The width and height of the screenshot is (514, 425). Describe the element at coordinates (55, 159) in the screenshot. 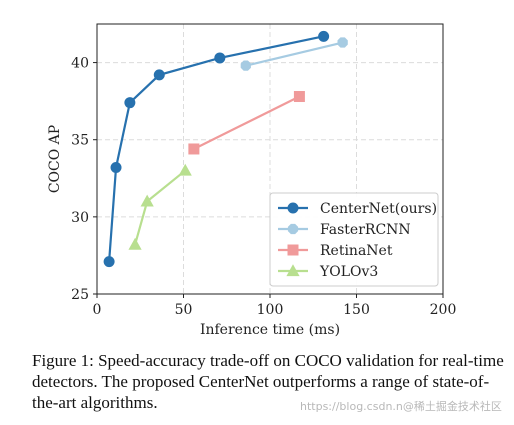

I see `y-axis-label: COCO AP` at that location.